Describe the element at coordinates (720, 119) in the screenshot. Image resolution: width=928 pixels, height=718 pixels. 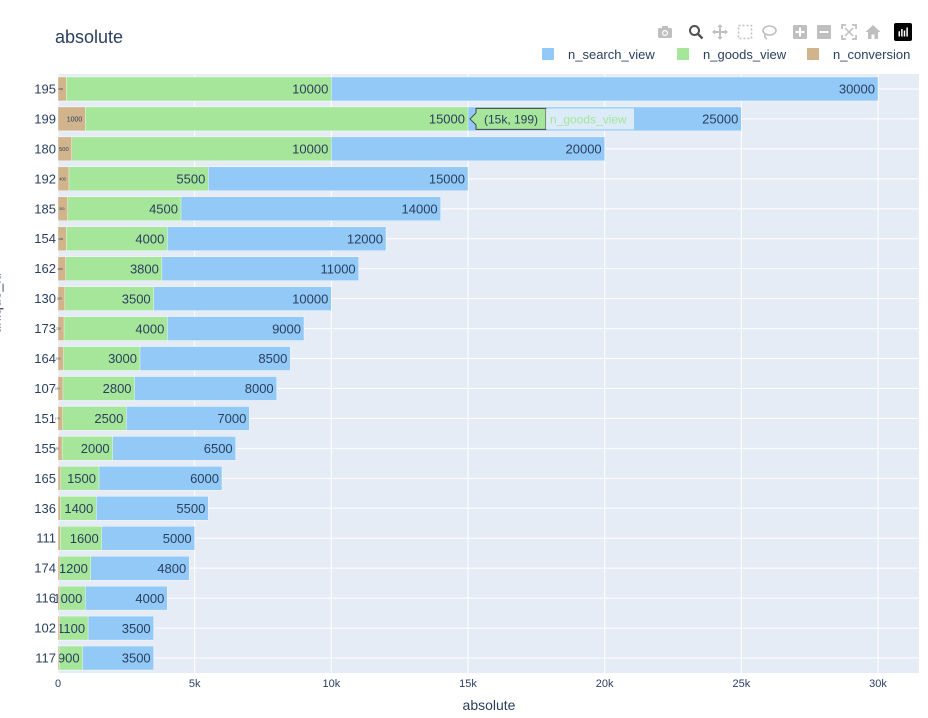
I see `bar-value-label: 25000` at that location.